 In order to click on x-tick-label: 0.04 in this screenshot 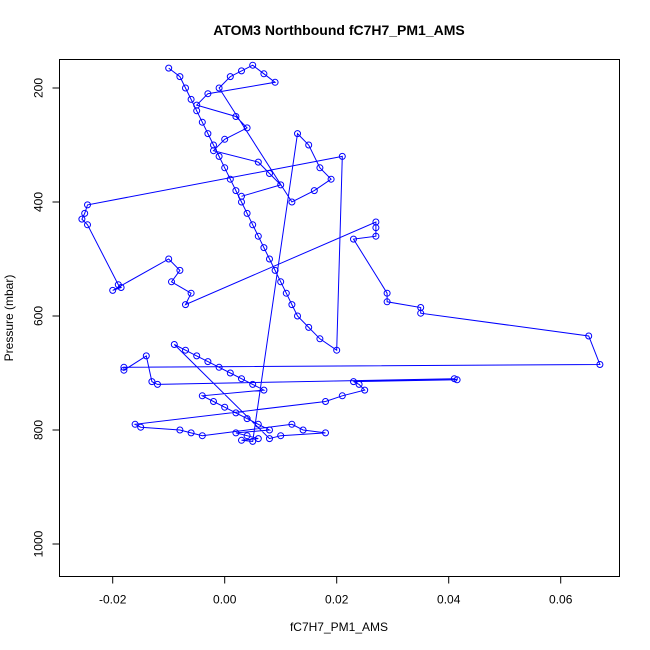, I will do `click(449, 600)`.